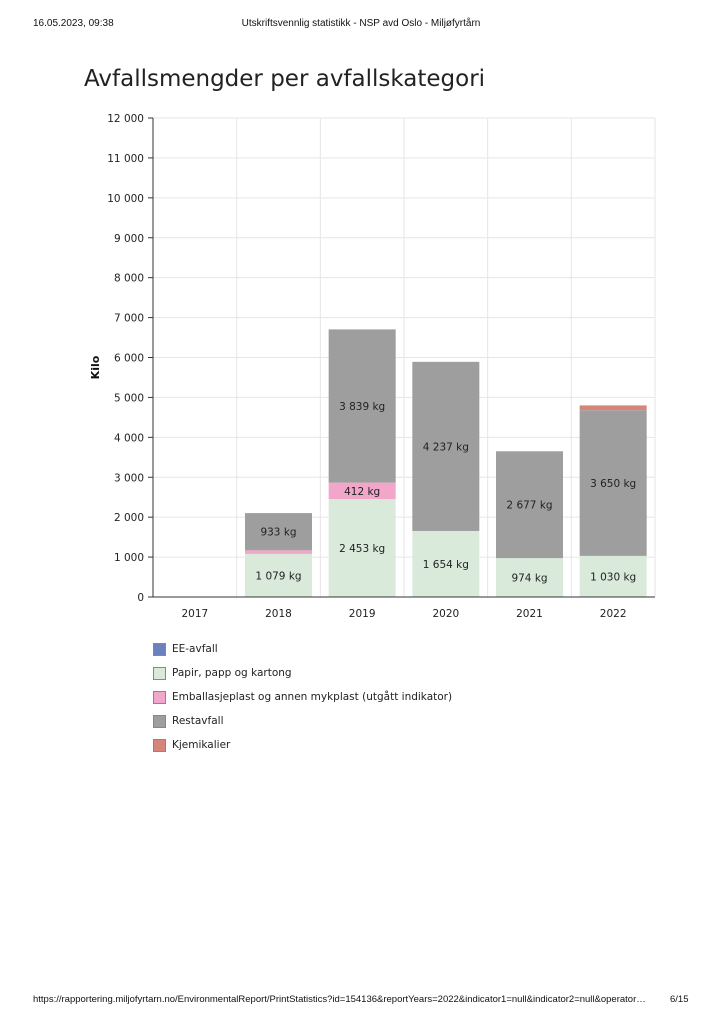 Image resolution: width=722 pixels, height=1024 pixels. Describe the element at coordinates (302, 673) in the screenshot. I see `legend-item: Papir, papp og kartong` at that location.